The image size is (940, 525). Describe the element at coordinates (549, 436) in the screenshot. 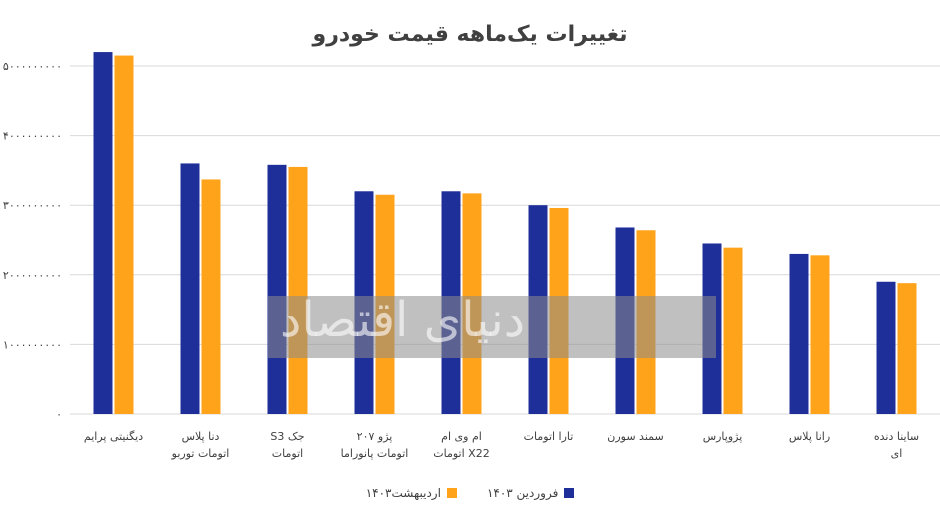

I see `x-tick-label: تارا اتومات` at that location.